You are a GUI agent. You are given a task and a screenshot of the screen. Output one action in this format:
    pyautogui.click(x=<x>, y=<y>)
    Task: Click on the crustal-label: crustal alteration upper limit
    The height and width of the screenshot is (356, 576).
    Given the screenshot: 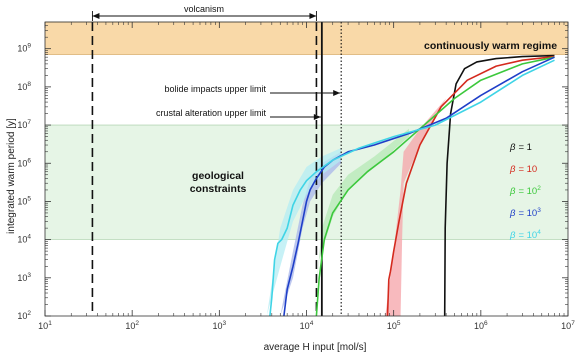 What is the action you would take?
    pyautogui.click(x=211, y=113)
    